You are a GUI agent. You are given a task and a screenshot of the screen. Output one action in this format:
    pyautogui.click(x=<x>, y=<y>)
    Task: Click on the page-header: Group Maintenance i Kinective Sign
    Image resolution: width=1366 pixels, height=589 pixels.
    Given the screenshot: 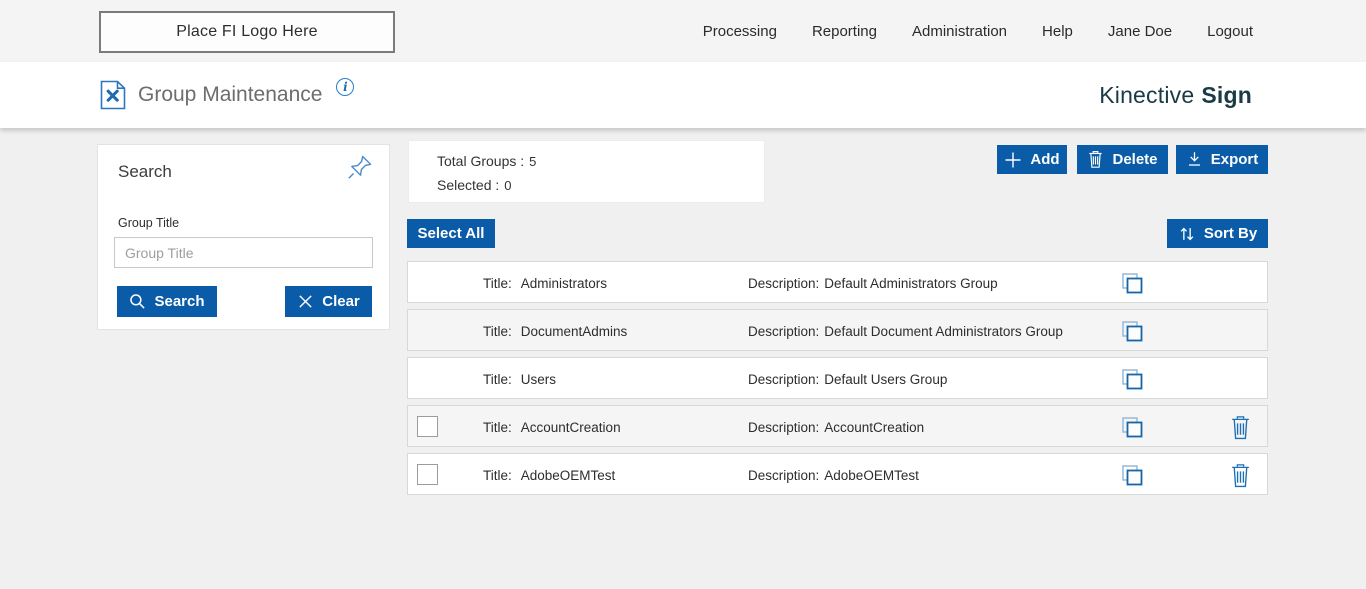 What is the action you would take?
    pyautogui.click(x=683, y=95)
    